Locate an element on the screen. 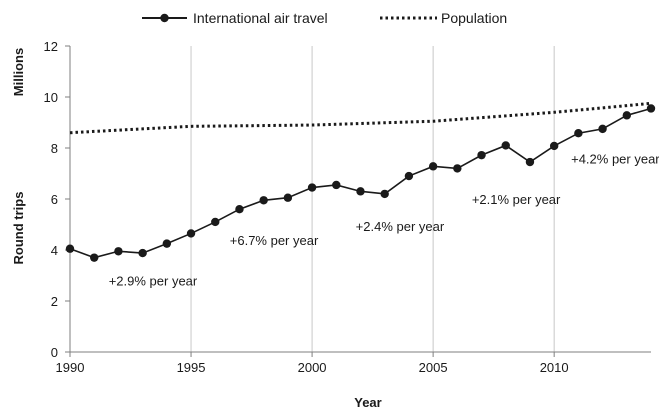 The image size is (659, 412). x-tick-label: 1990 is located at coordinates (70, 367).